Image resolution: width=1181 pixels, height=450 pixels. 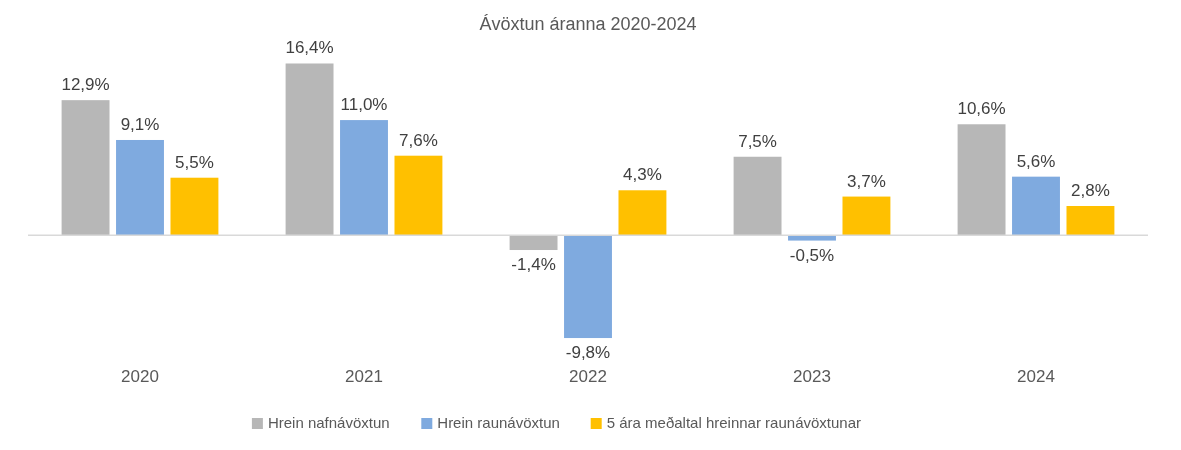 I want to click on x-tick-label: 2020, so click(x=140, y=376).